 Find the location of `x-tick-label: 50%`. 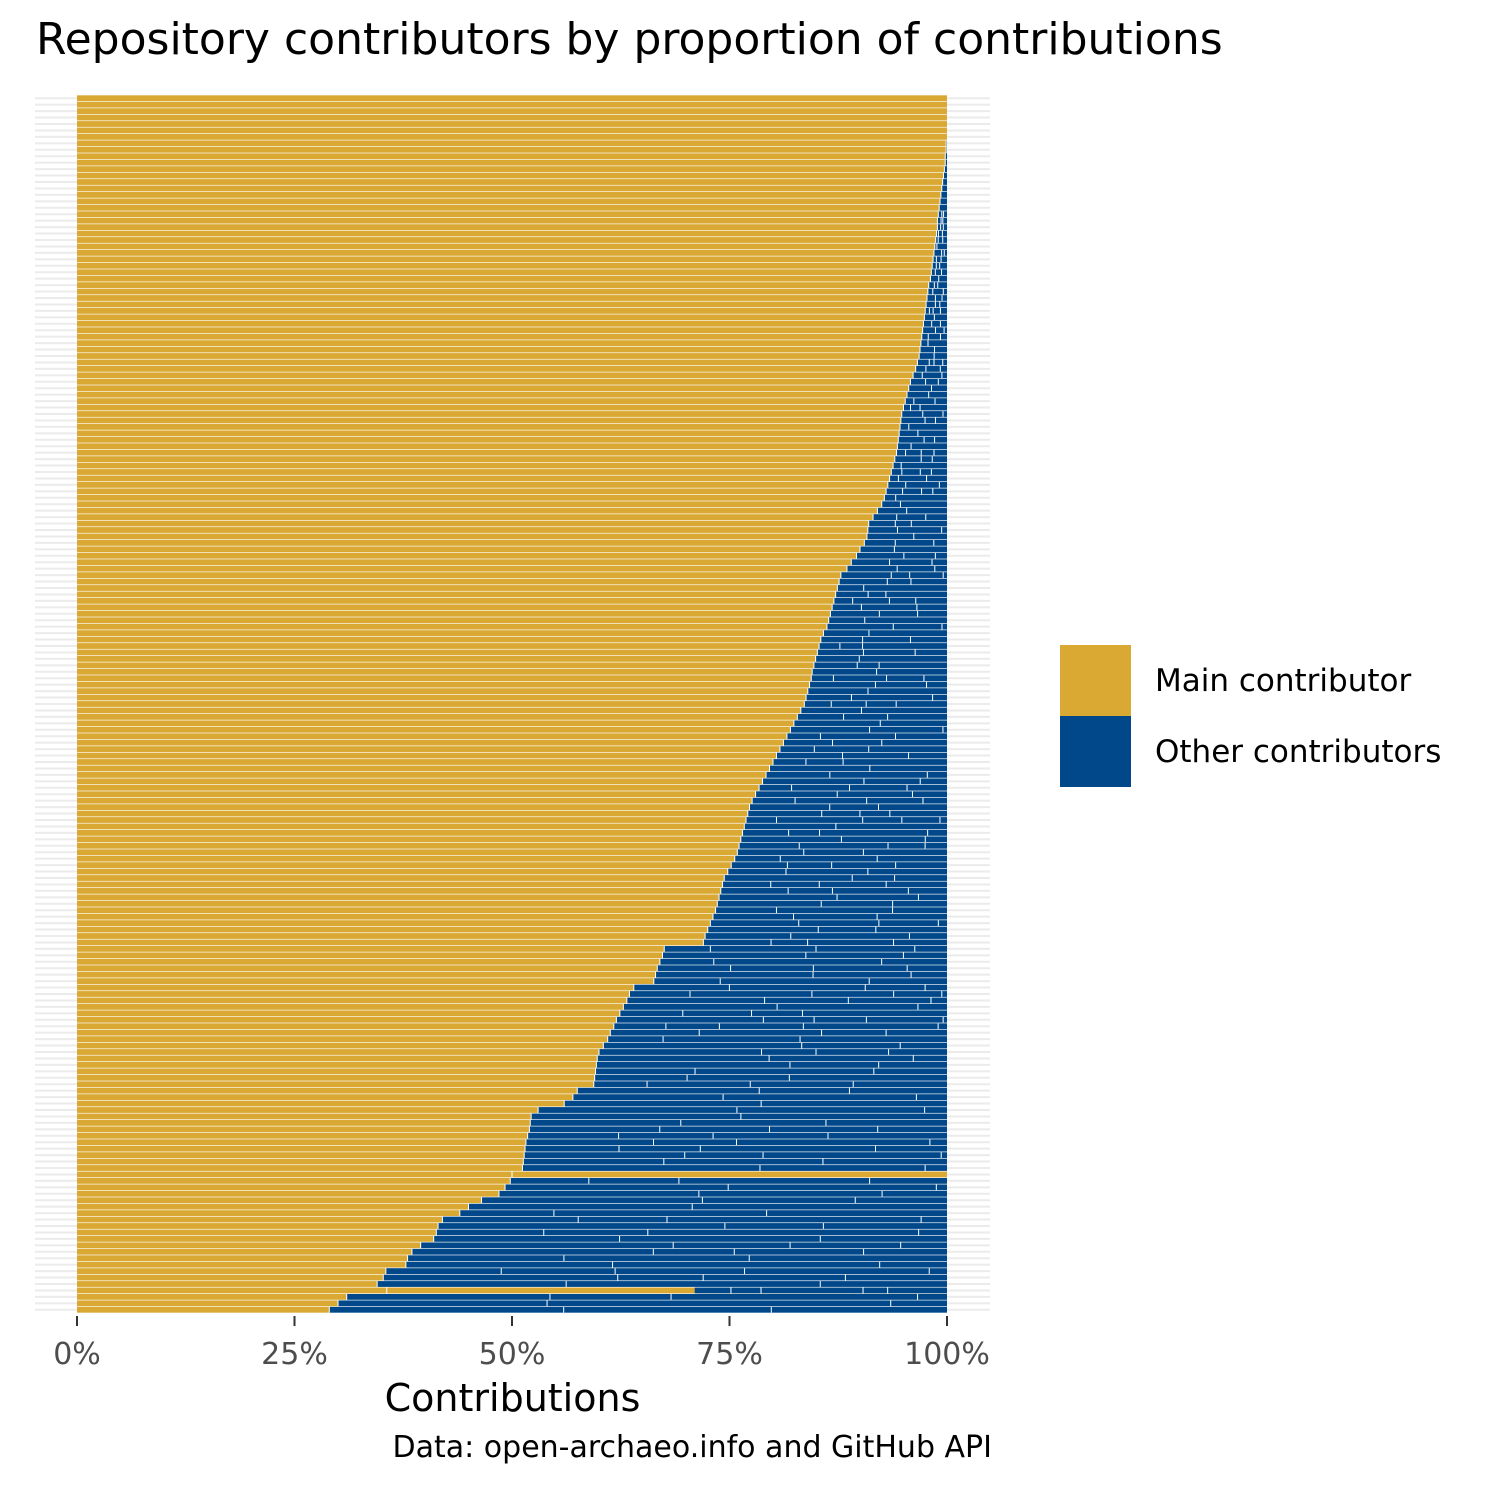

x-tick-label: 50% is located at coordinates (512, 1354).